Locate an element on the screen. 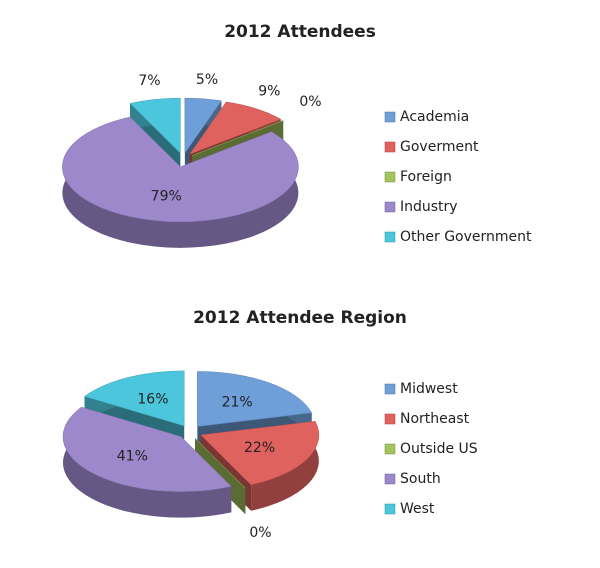  legend-label: West is located at coordinates (417, 509).